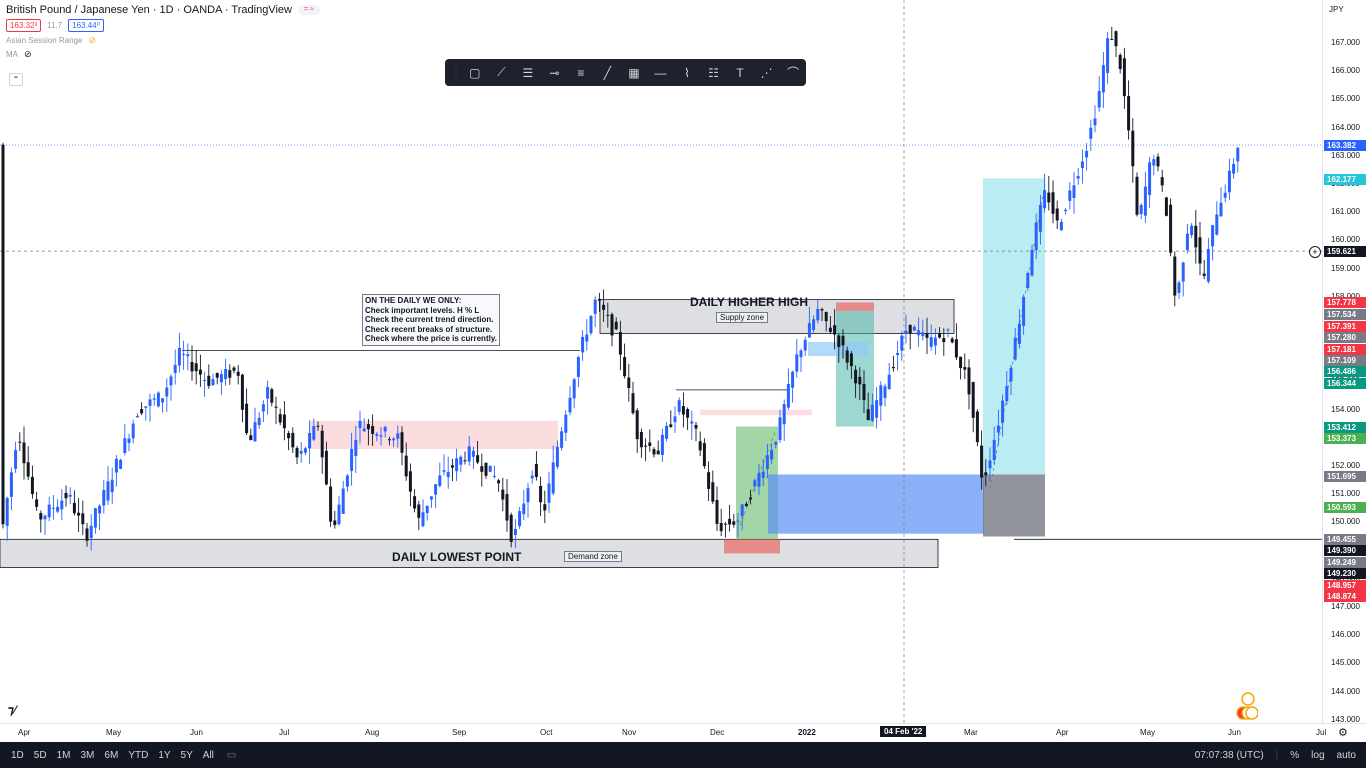  Describe the element at coordinates (1345, 539) in the screenshot. I see `price-badge: 149.455` at that location.